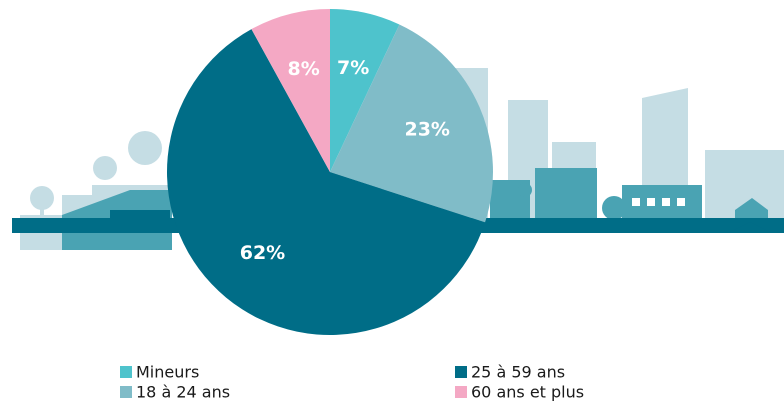  I want to click on slice-label: 8%, so click(304, 69).